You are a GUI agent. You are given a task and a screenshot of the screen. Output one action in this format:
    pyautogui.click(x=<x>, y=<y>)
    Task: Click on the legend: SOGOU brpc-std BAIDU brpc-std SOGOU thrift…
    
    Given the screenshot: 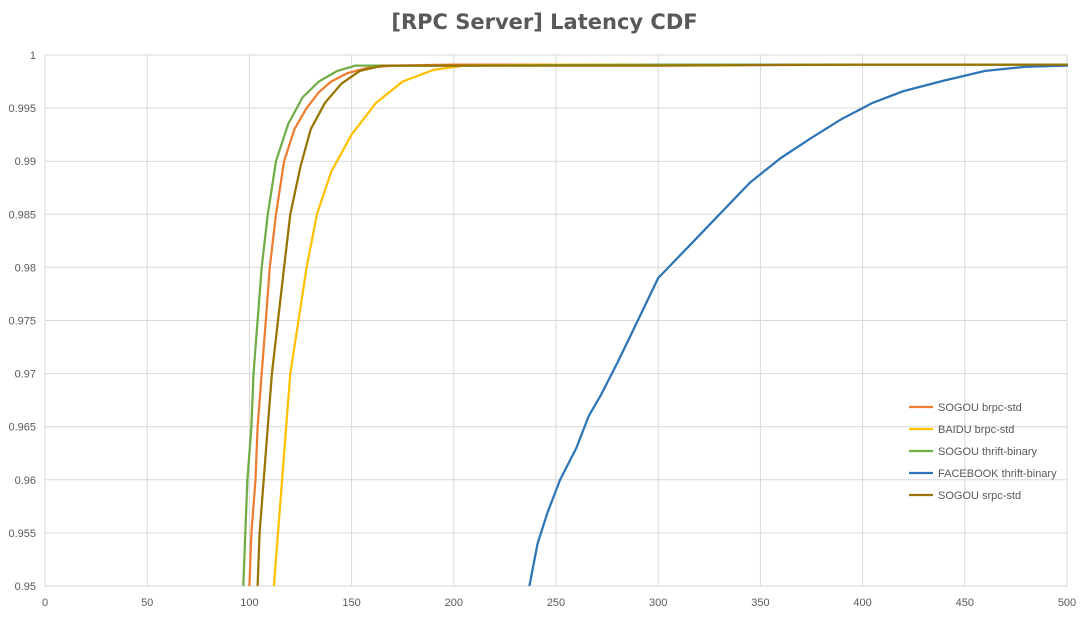 What is the action you would take?
    pyautogui.click(x=983, y=452)
    